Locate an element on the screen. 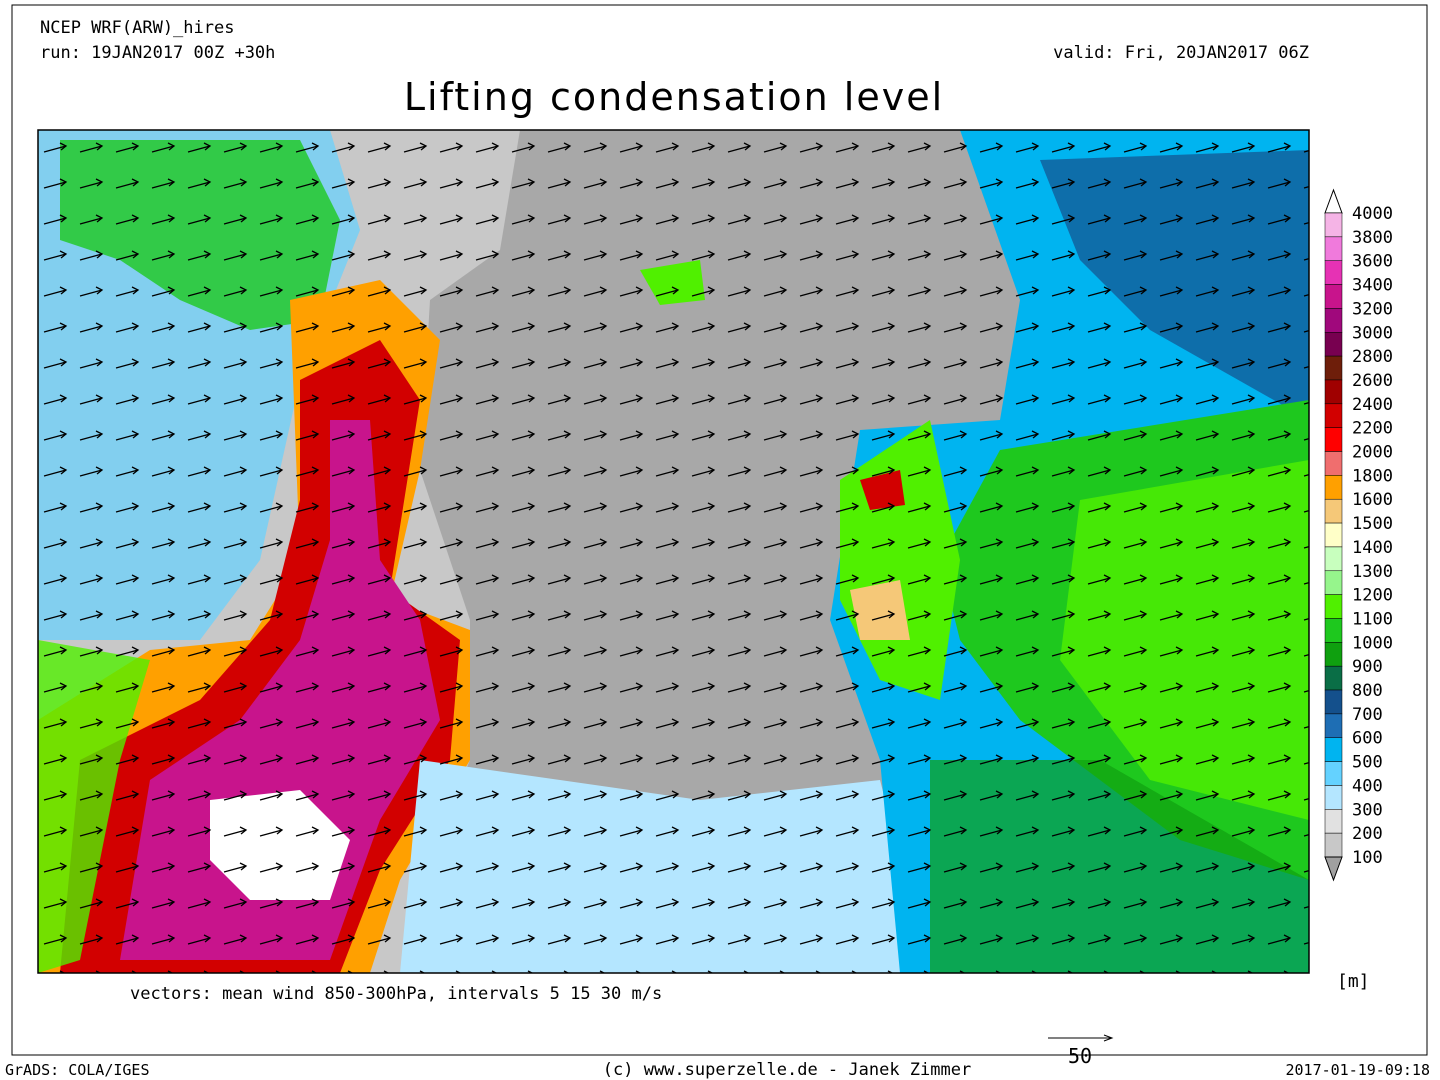 The height and width of the screenshot is (1080, 1440). colorbar-label: 1000 is located at coordinates (1372, 643).